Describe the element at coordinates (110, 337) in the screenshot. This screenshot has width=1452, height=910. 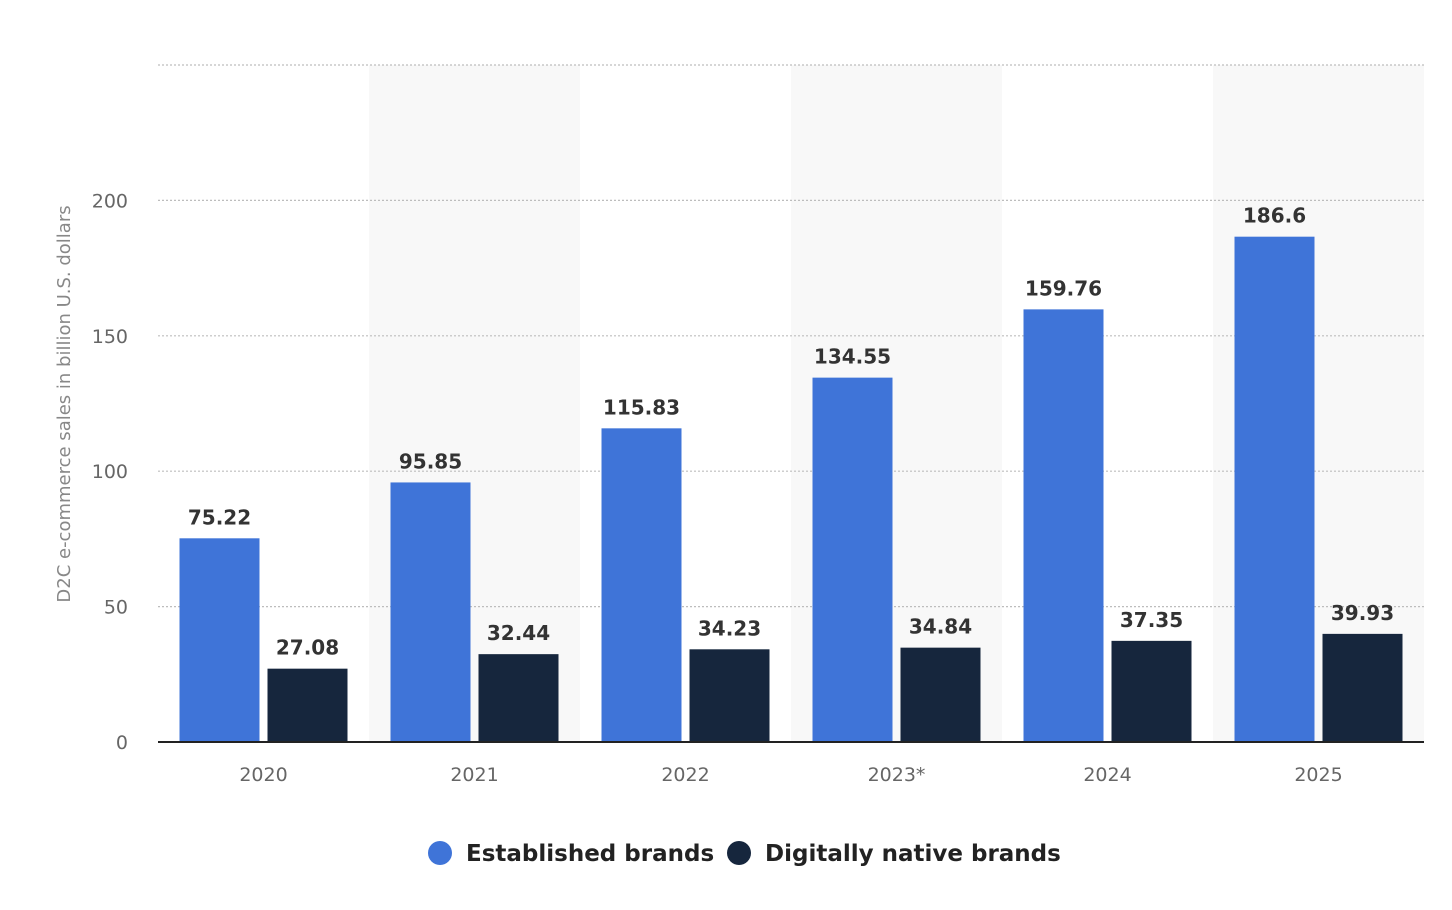
I see `y-tick-label: 150` at that location.